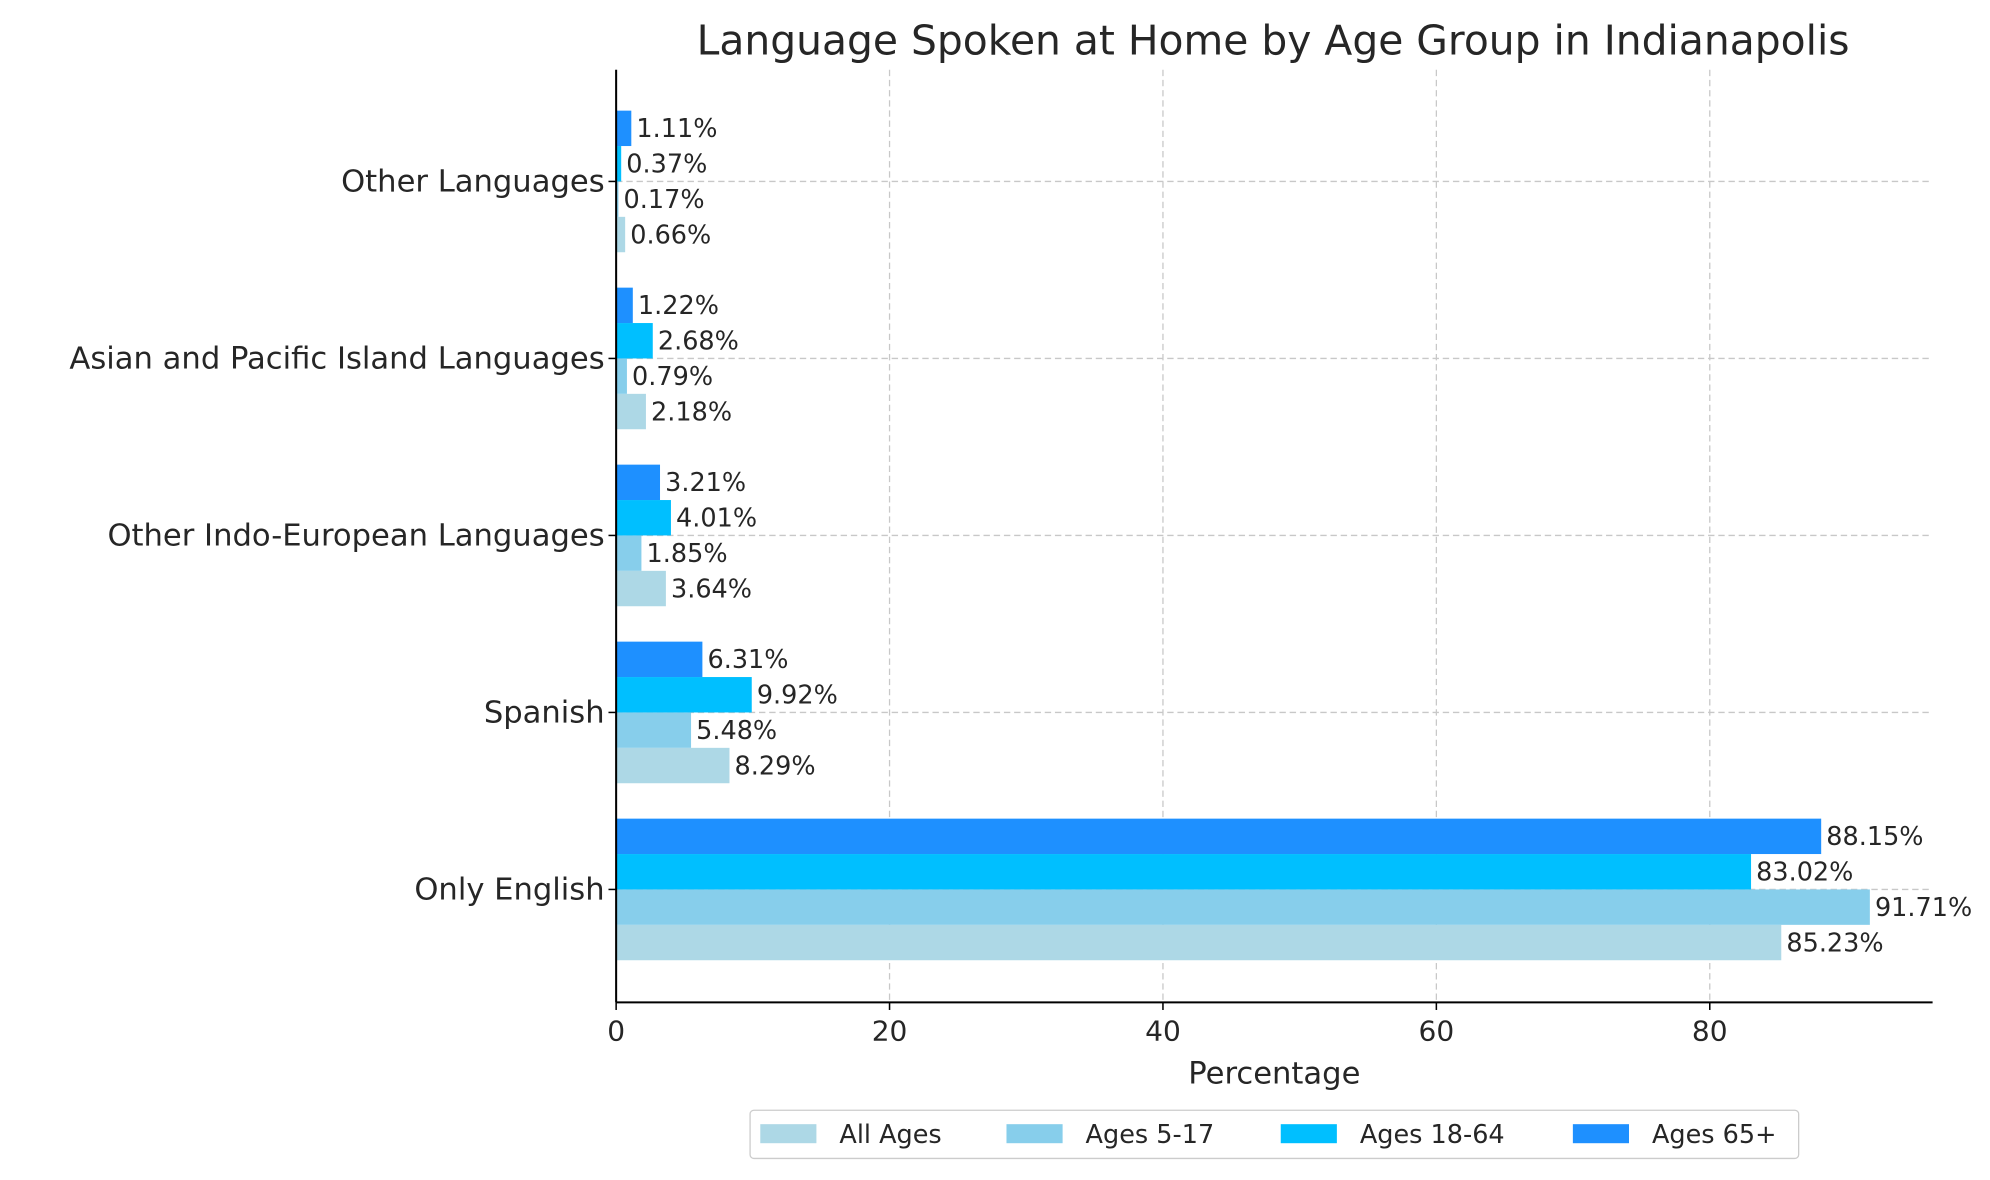 This screenshot has height=1180, width=1990. I want to click on x-axis-label: Percentage, so click(1274, 1074).